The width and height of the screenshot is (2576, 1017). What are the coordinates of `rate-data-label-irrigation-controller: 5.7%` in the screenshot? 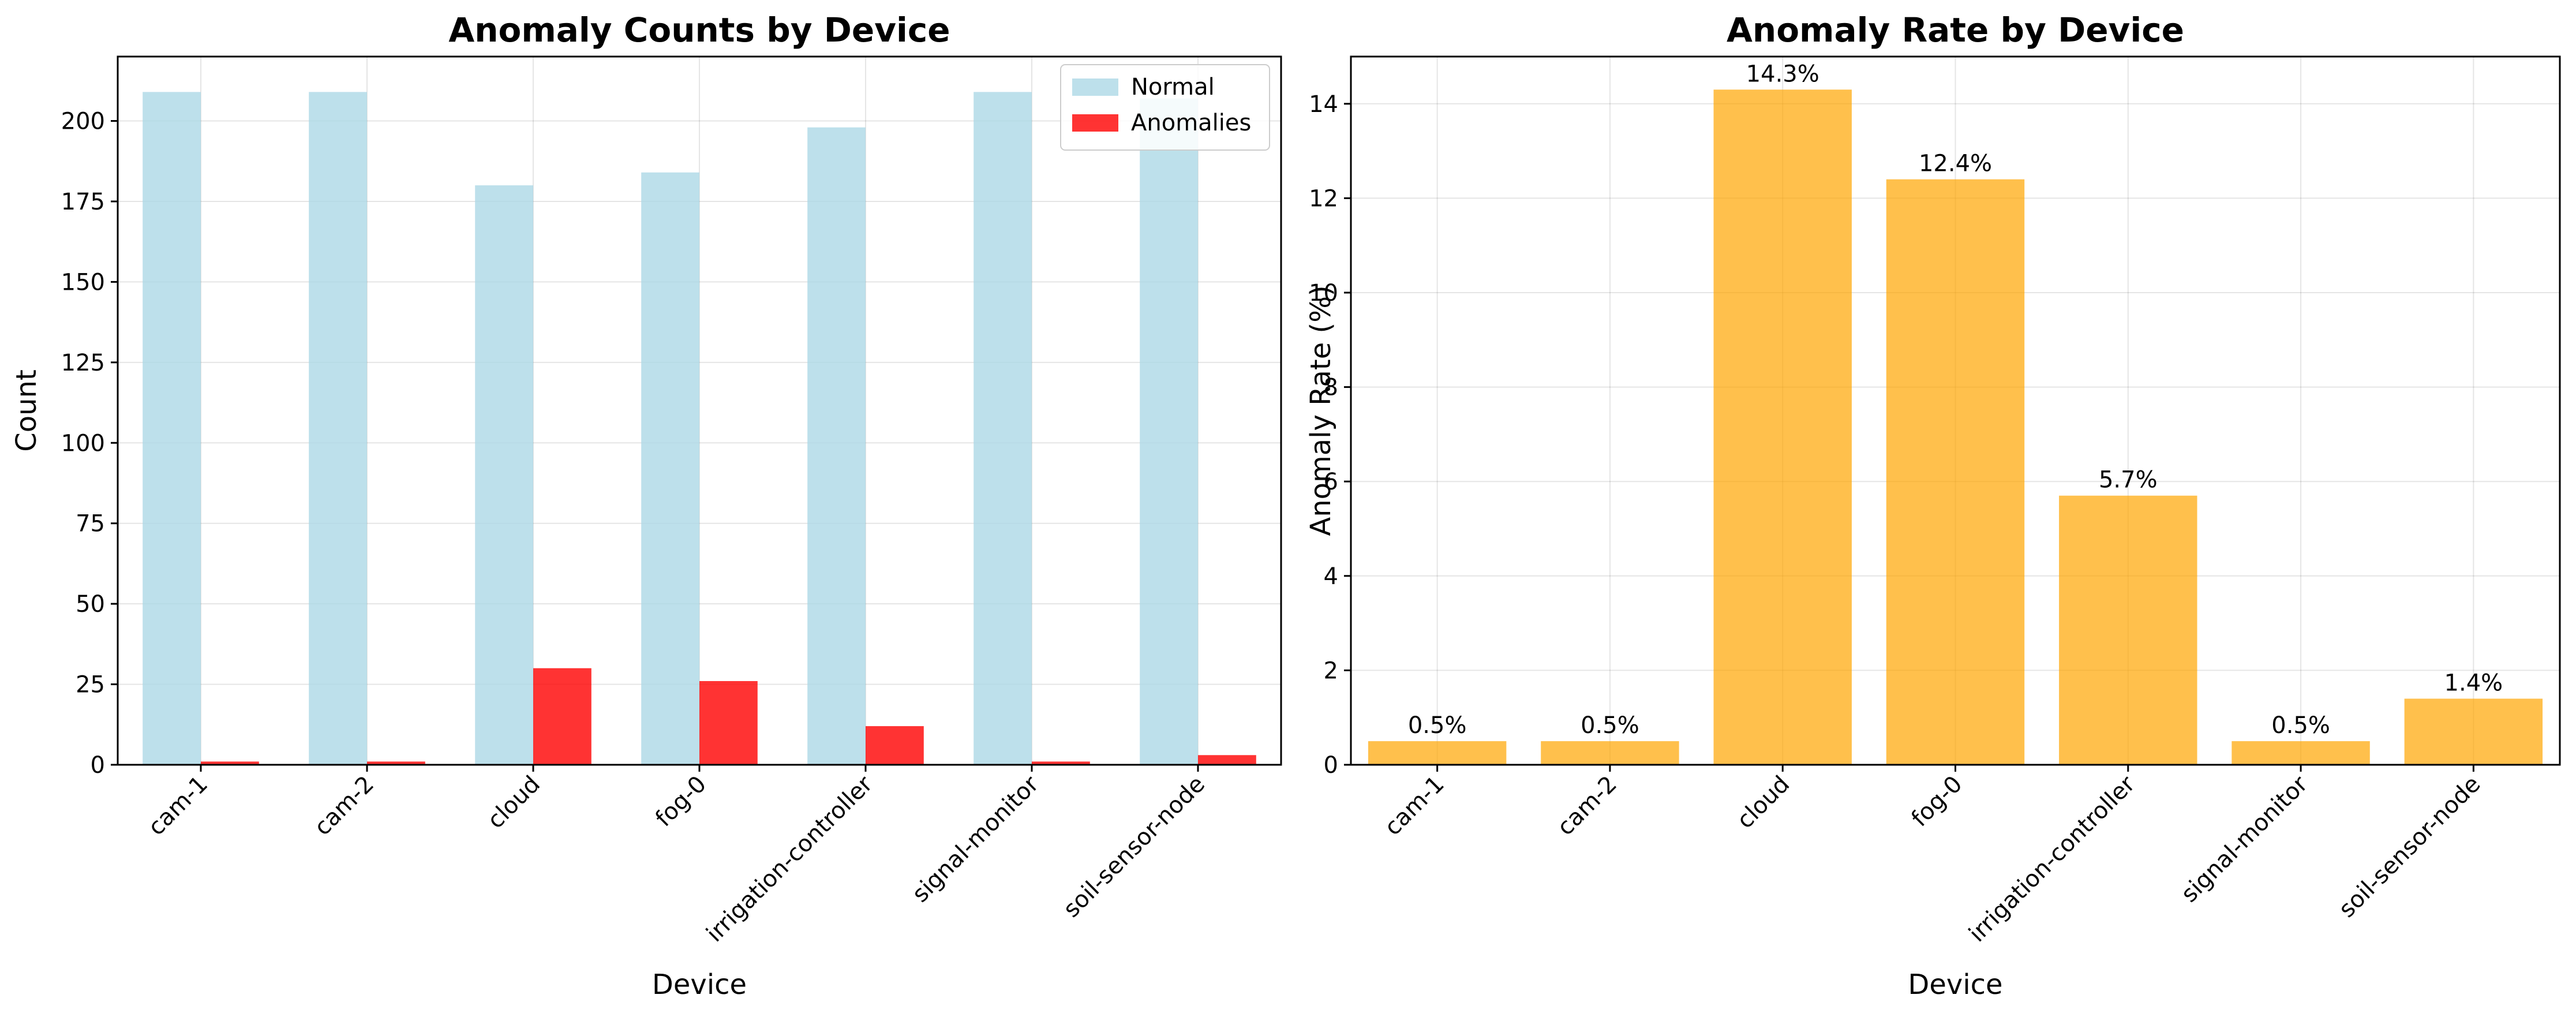 It's located at (2128, 480).